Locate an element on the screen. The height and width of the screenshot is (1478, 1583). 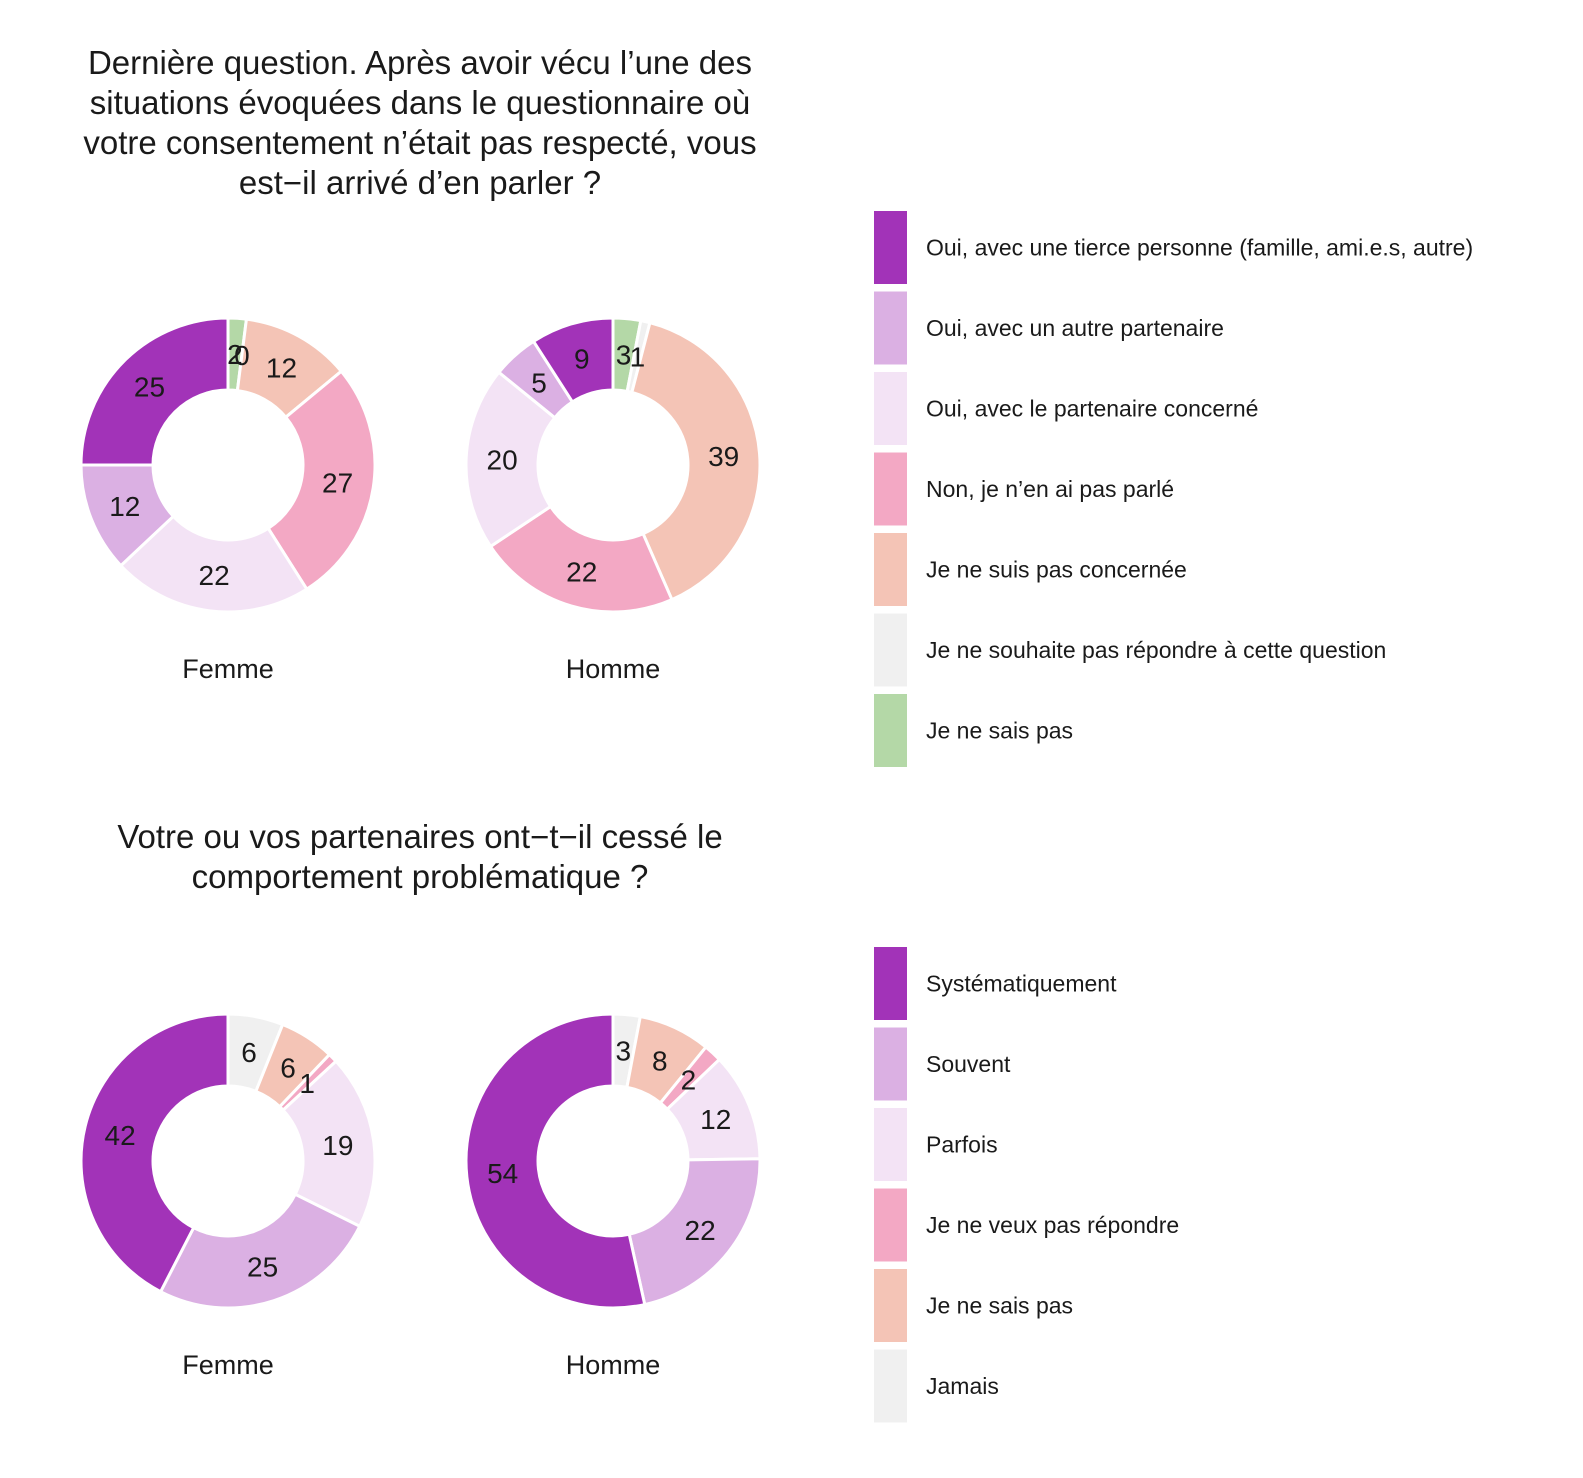
legend-entry: Parfois is located at coordinates (962, 1145).